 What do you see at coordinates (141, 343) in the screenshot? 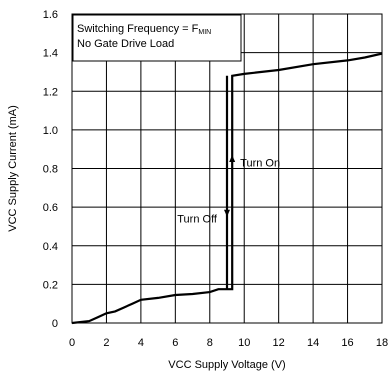
I see `x-tick-label-2: 4` at bounding box center [141, 343].